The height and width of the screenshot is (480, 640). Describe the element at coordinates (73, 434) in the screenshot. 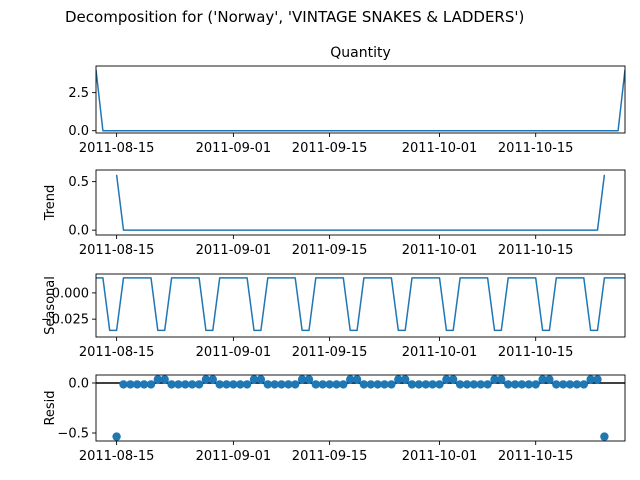

I see `y-tick-label: −0.5` at that location.